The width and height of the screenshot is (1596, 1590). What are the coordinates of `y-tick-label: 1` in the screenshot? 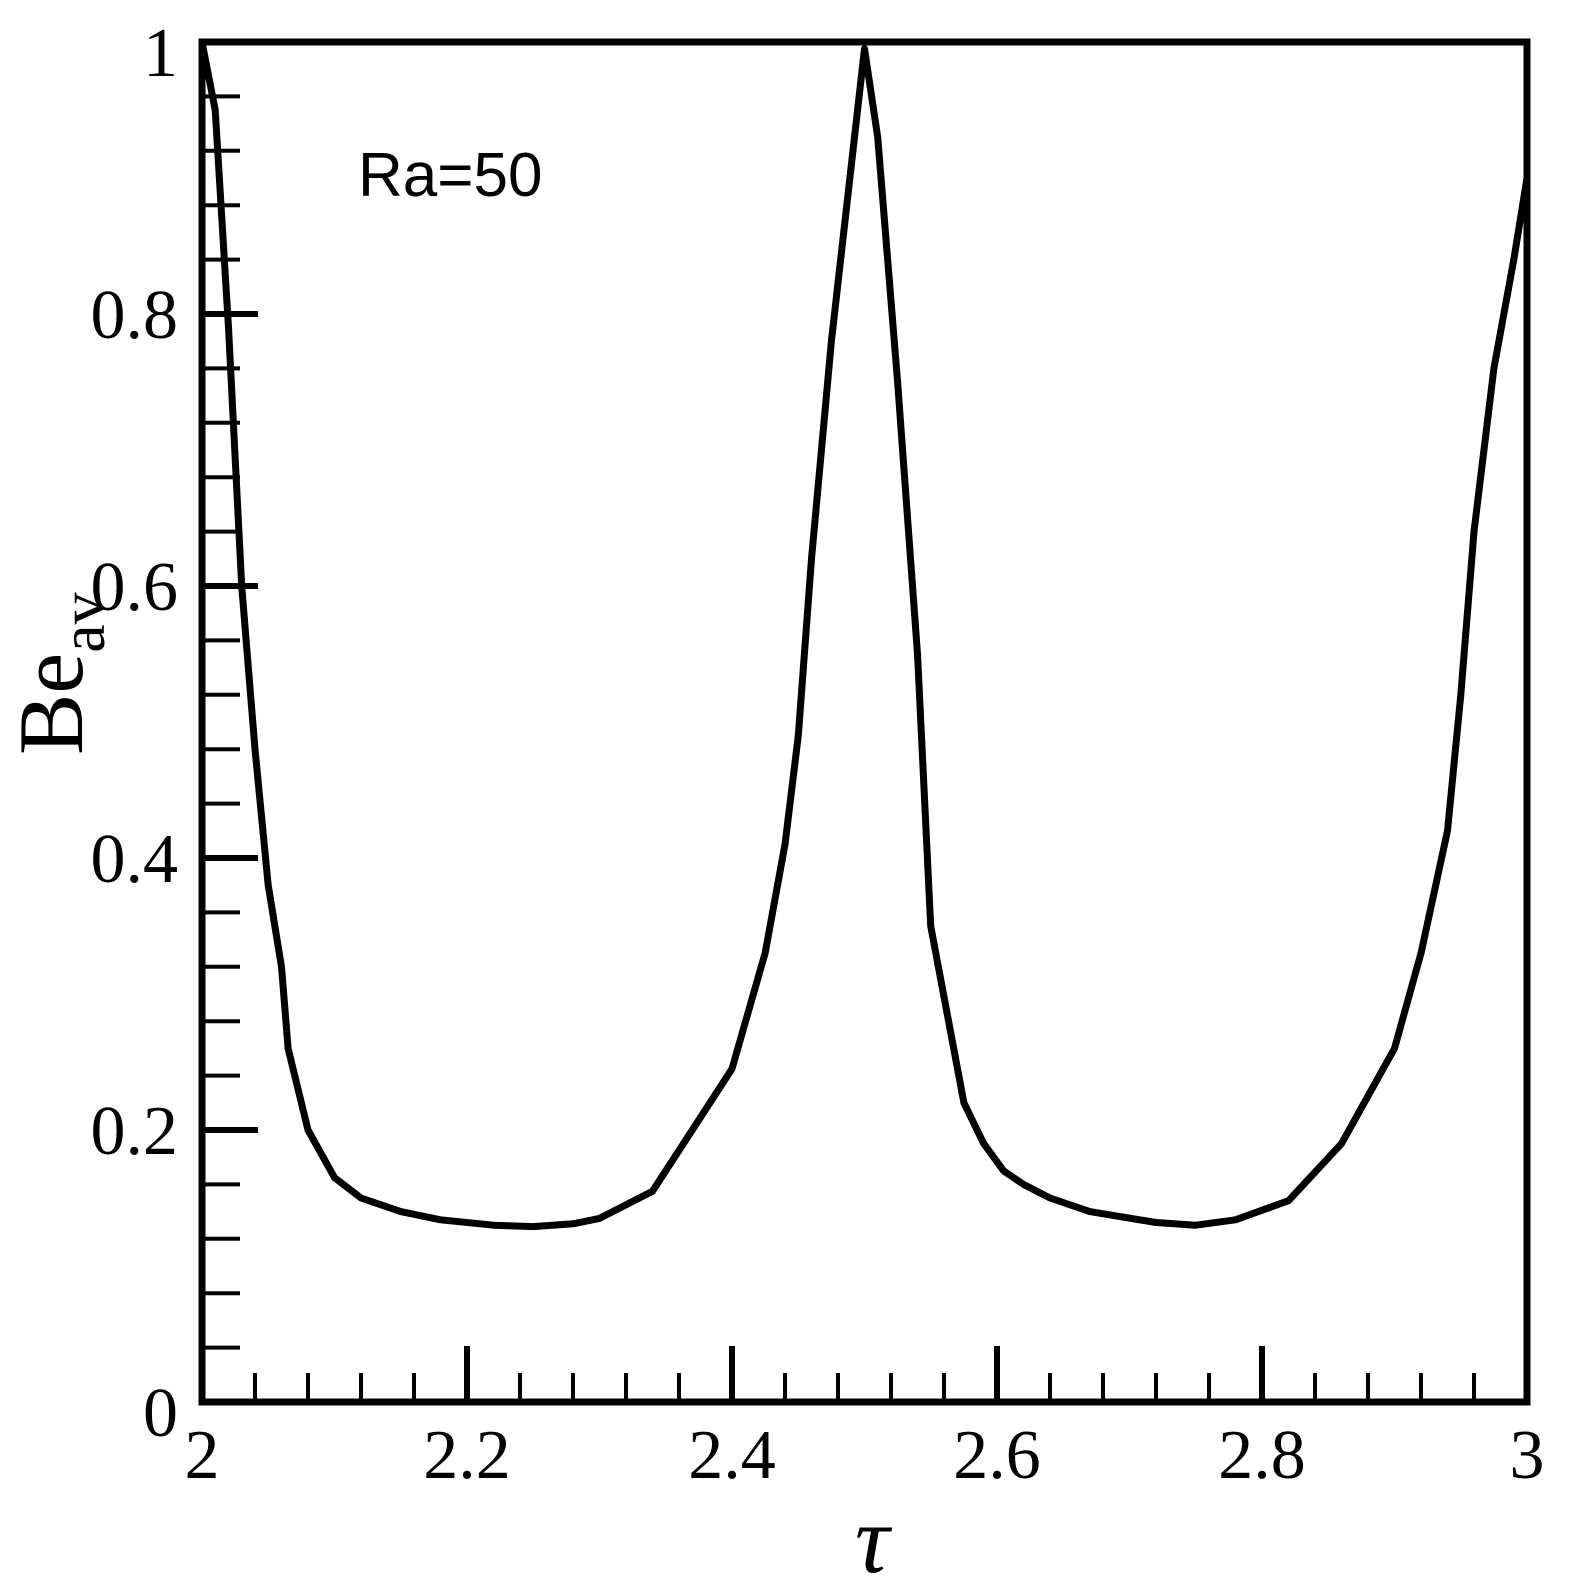 It's located at (160, 53).